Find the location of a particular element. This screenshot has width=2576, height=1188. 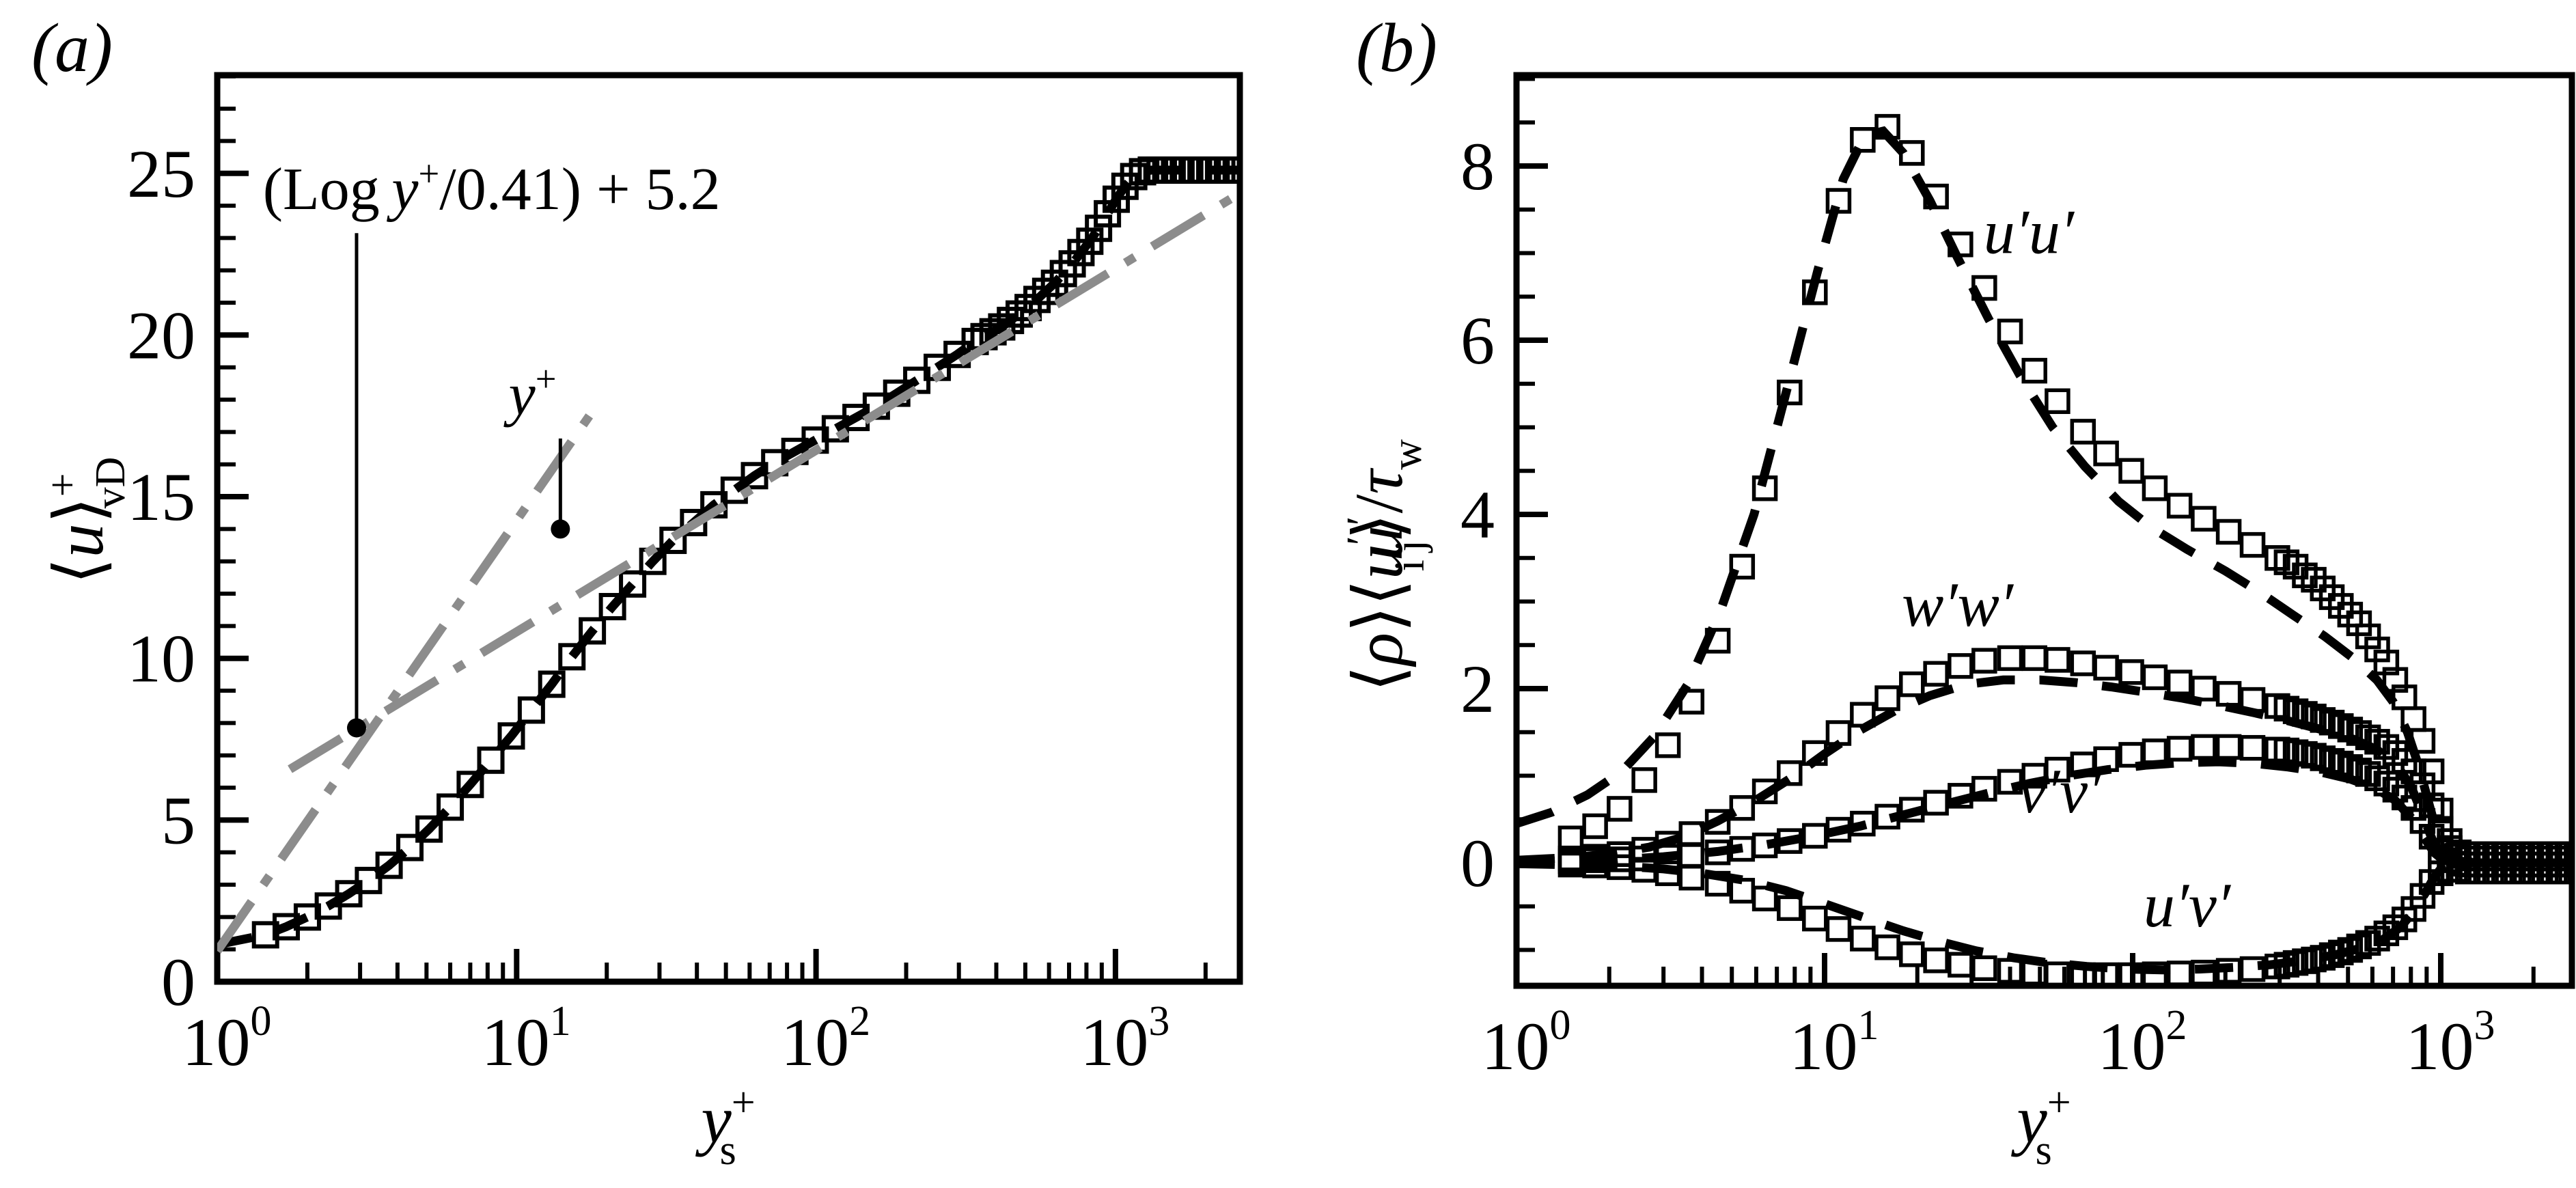

y-tick-label: 20 is located at coordinates (161, 335).